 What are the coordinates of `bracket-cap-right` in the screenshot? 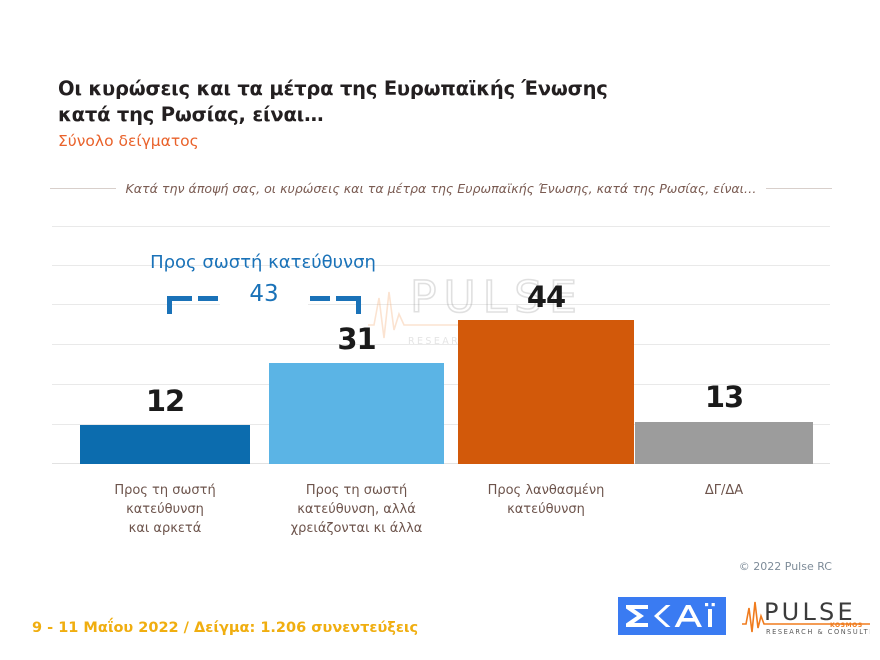 It's located at (358, 305).